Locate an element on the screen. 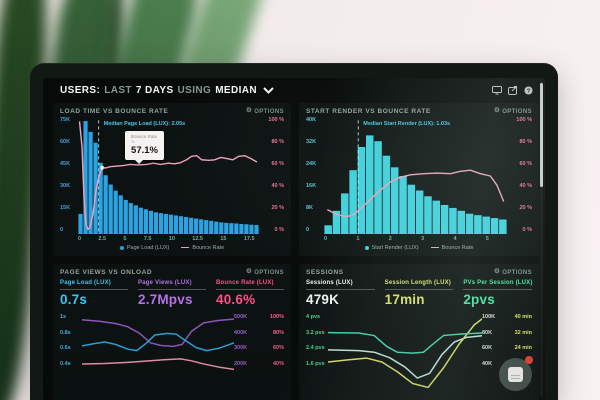  metric-block: Session Length (LUX) 17min is located at coordinates (419, 293).